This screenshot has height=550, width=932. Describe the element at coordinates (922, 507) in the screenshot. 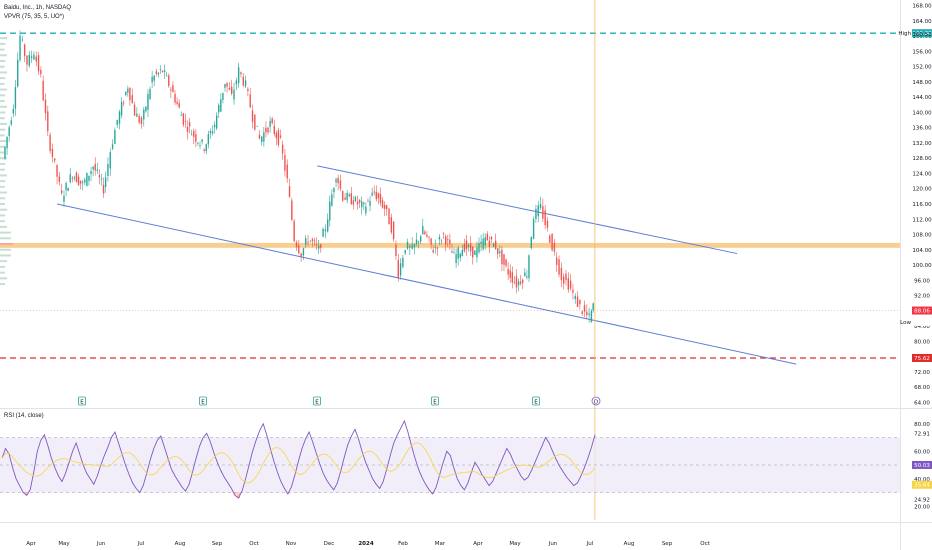

I see `rsi-tick-label: 20.00` at that location.